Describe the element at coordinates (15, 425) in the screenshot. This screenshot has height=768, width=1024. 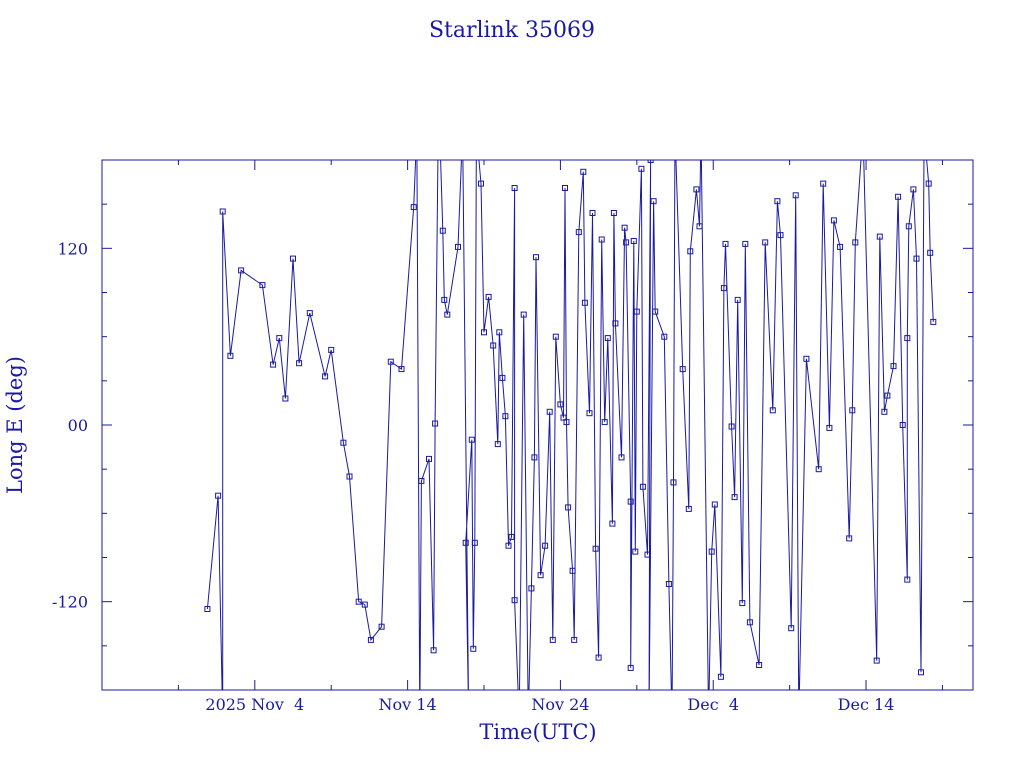
I see `y-axis-label: Long E (deg)` at that location.